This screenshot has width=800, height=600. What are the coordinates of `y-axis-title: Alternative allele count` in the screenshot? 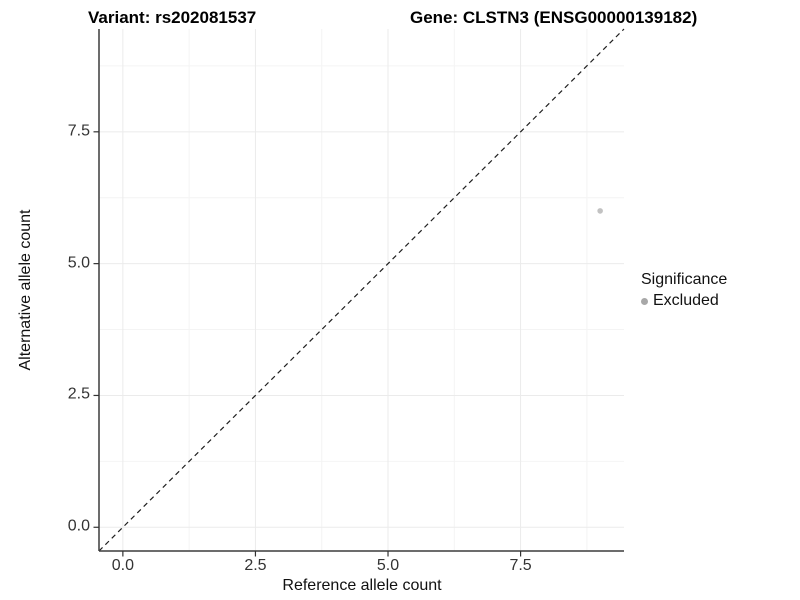 It's located at (25, 290).